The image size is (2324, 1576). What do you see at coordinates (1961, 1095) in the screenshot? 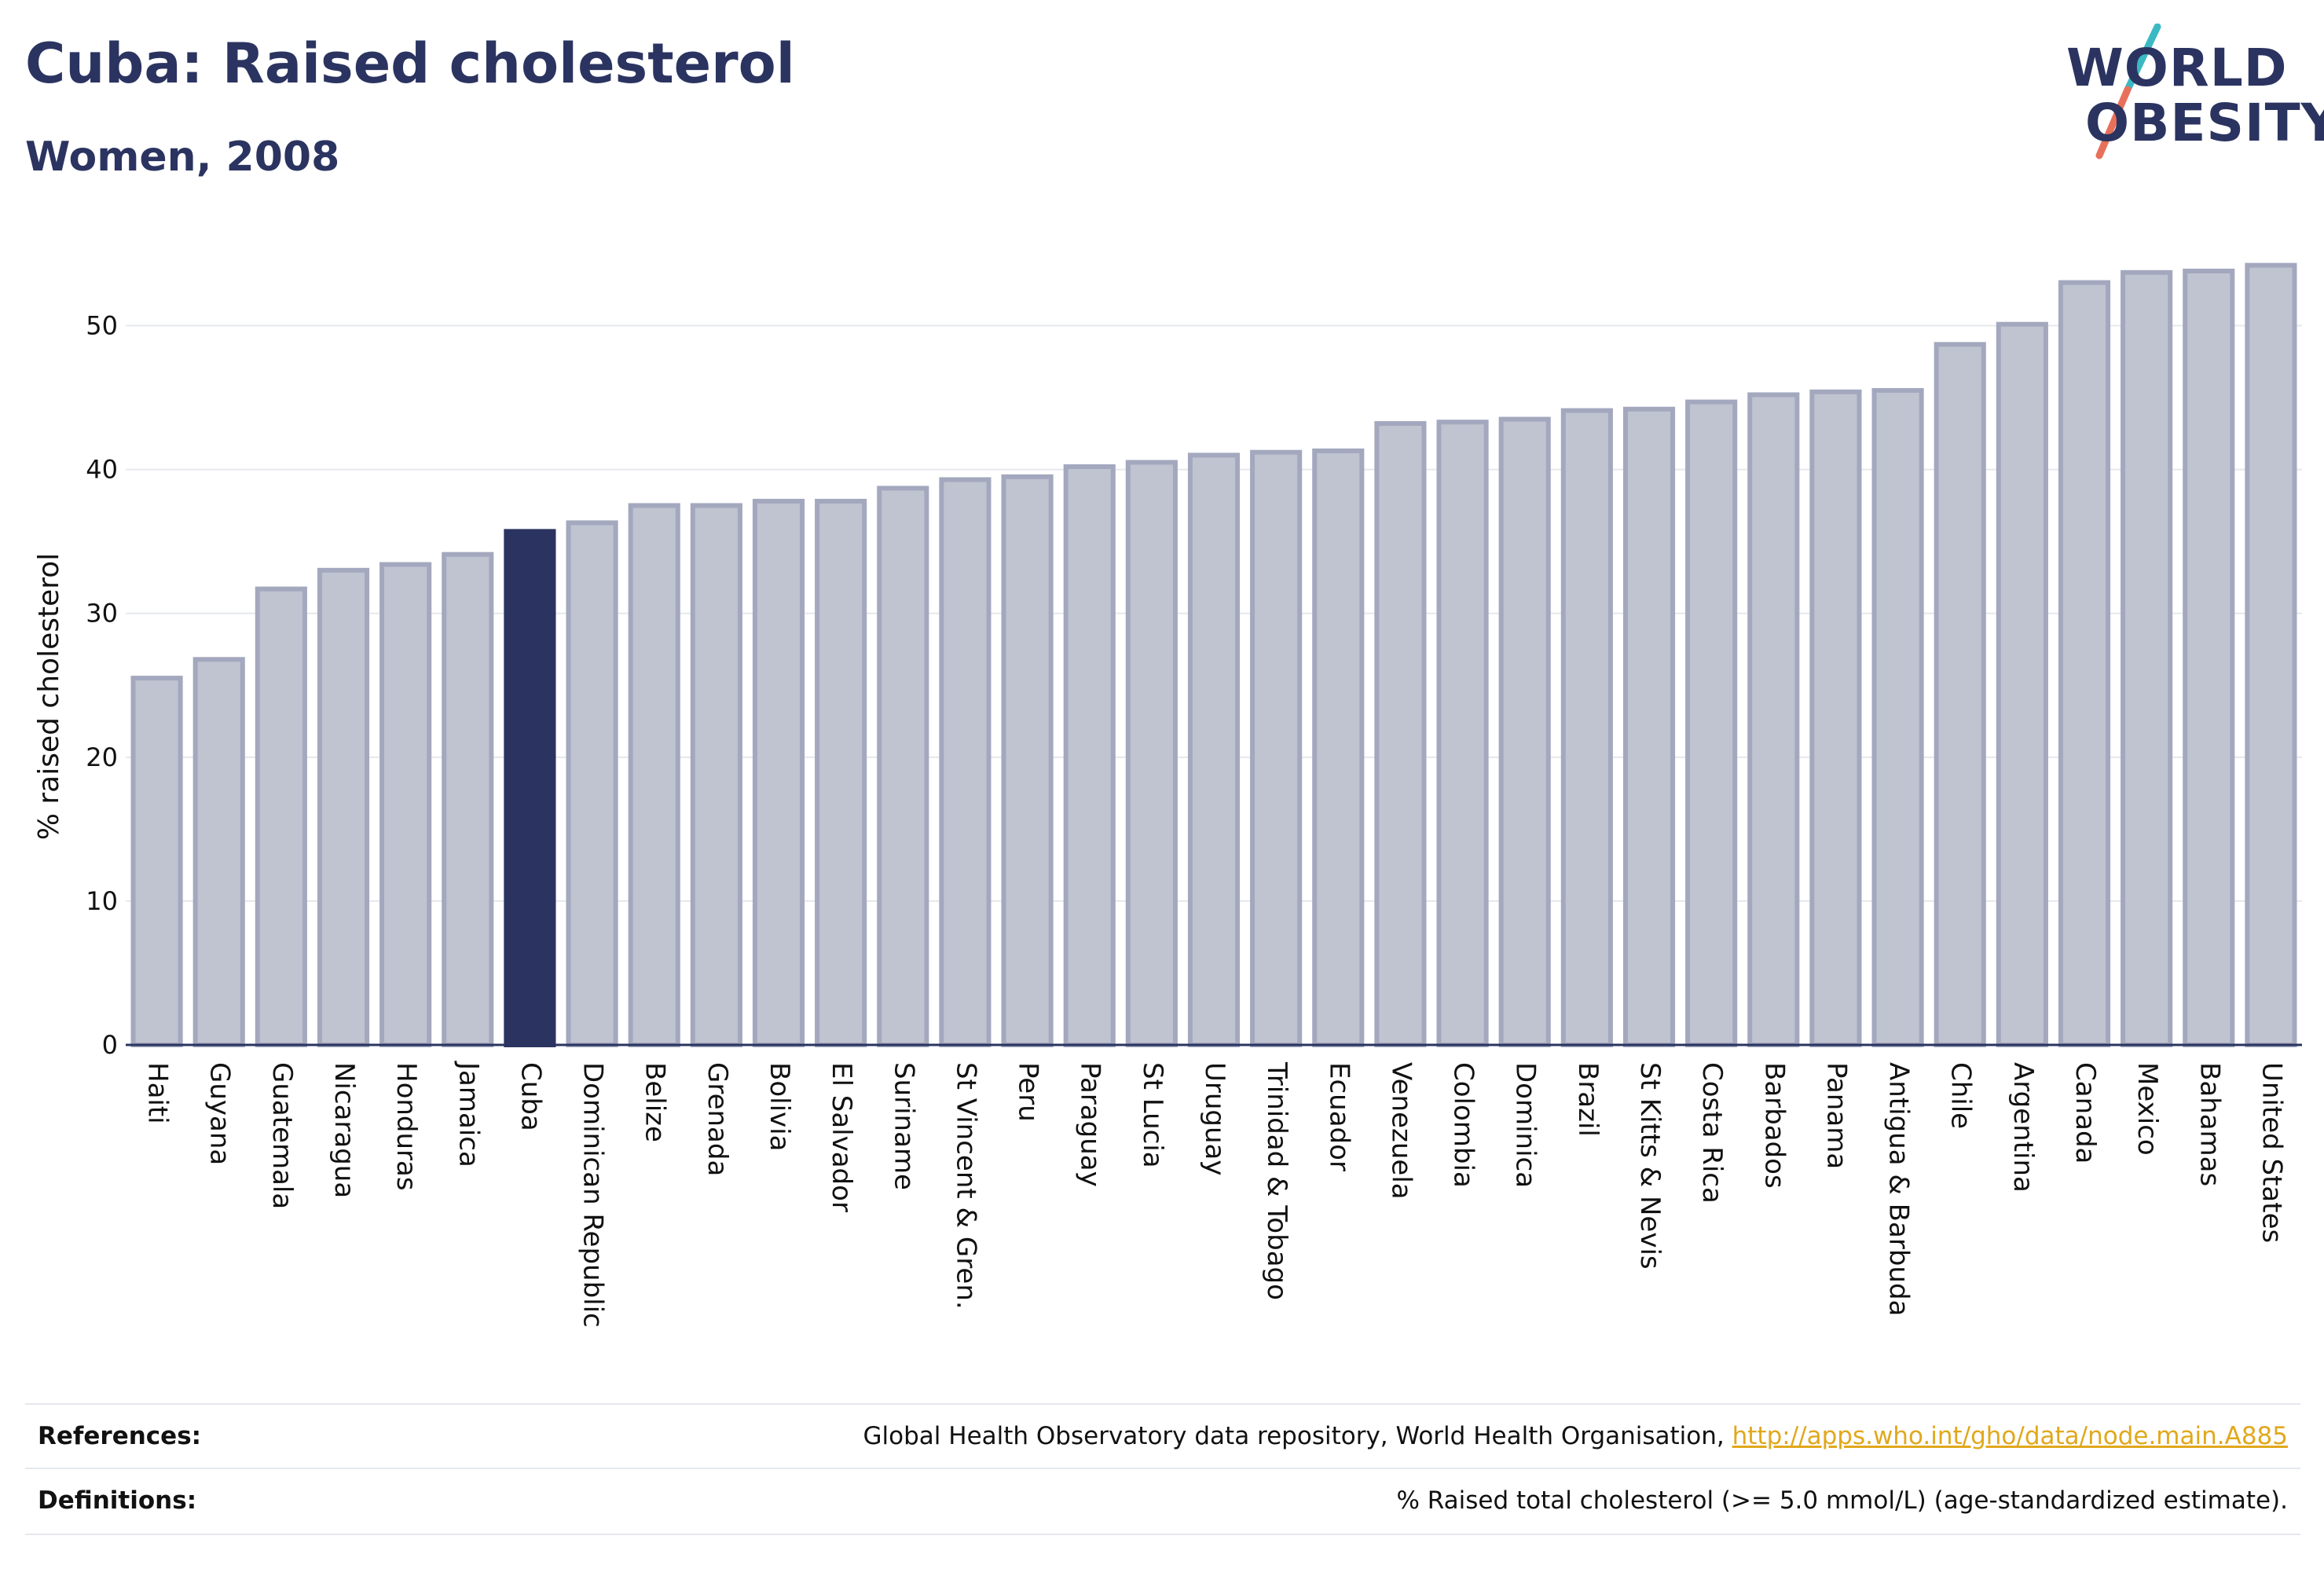
I see `x-tick-label: Chile` at bounding box center [1961, 1095].